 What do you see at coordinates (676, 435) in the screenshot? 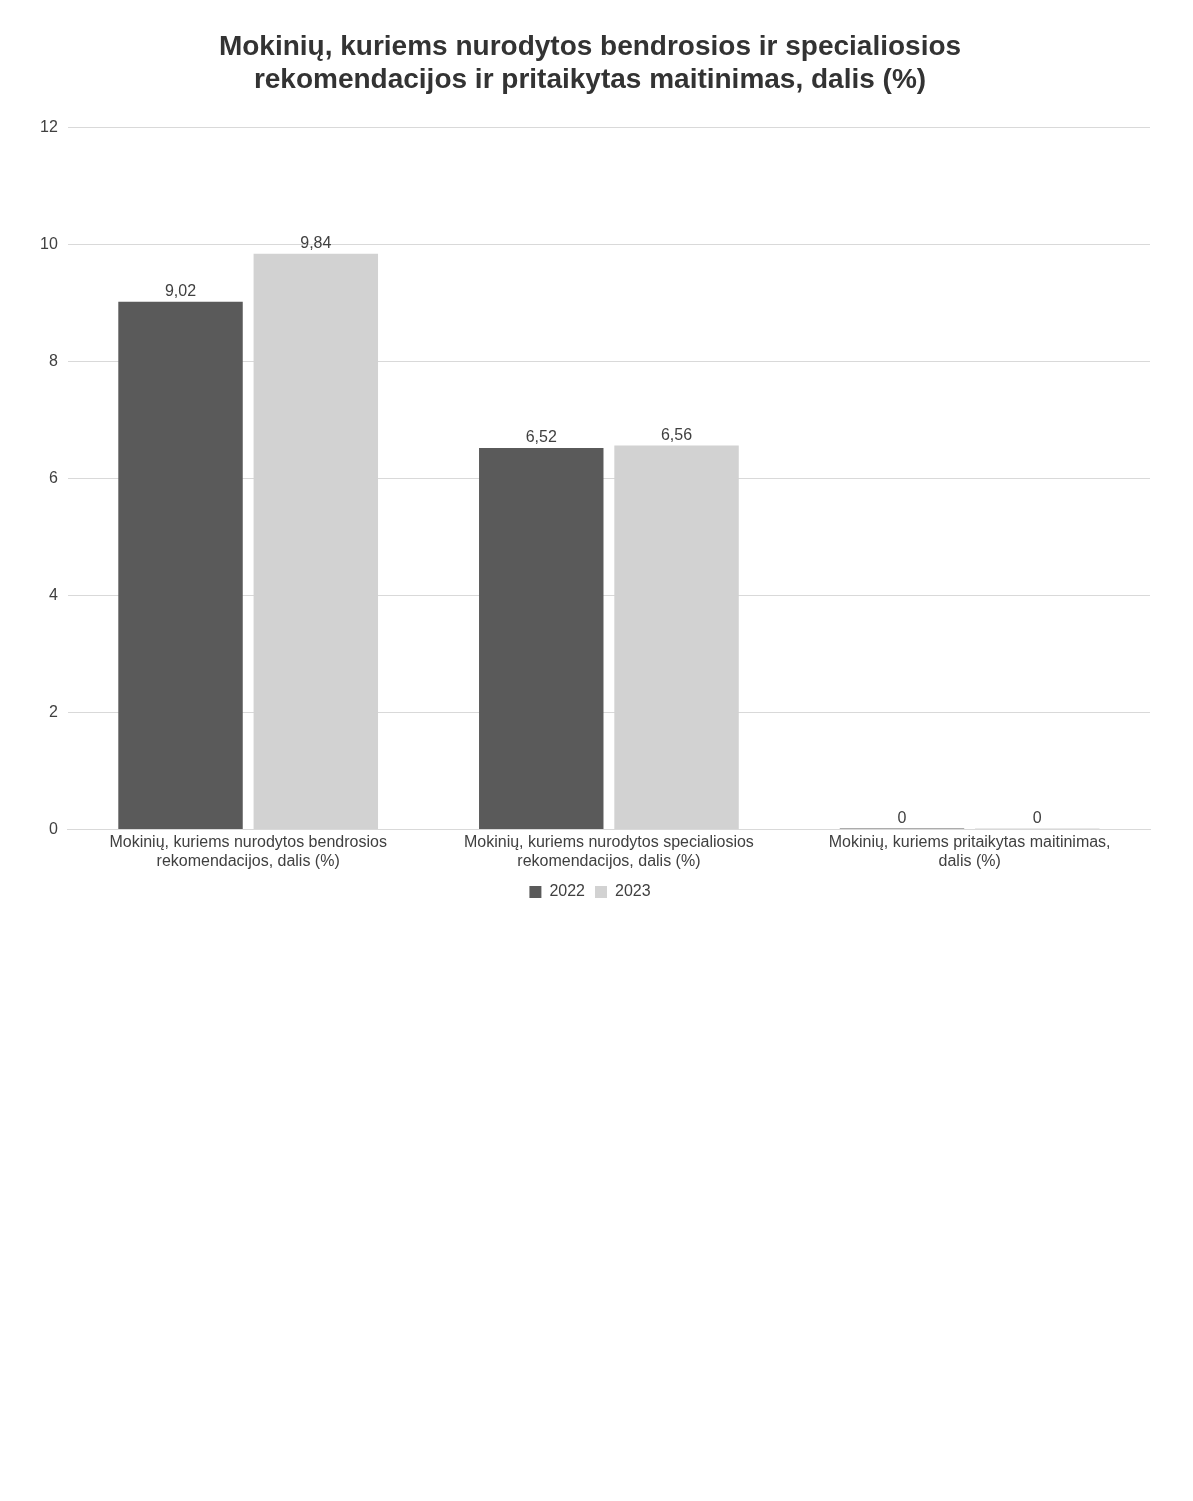
I see `data-label: 6,56` at bounding box center [676, 435].